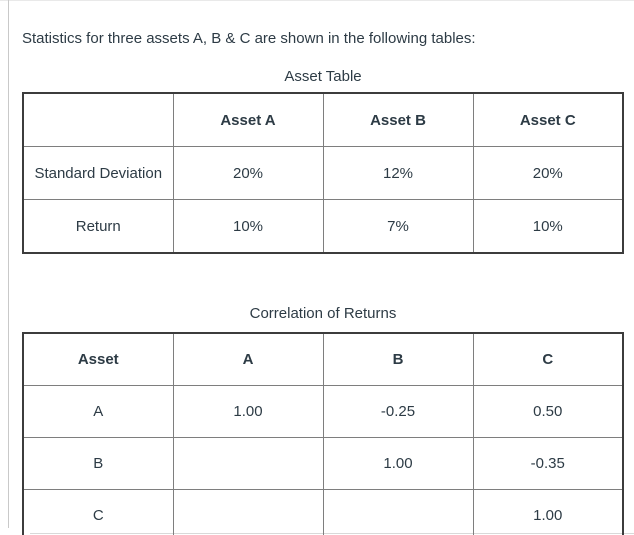 Image resolution: width=634 pixels, height=535 pixels. I want to click on table-cell: -0.25, so click(398, 411).